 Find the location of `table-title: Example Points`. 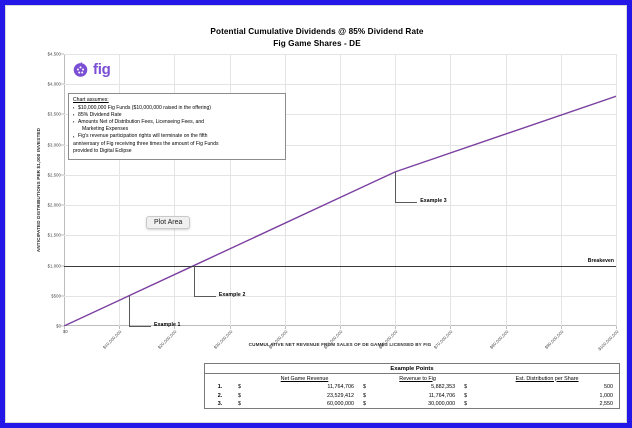

table-title: Example Points is located at coordinates (412, 368).